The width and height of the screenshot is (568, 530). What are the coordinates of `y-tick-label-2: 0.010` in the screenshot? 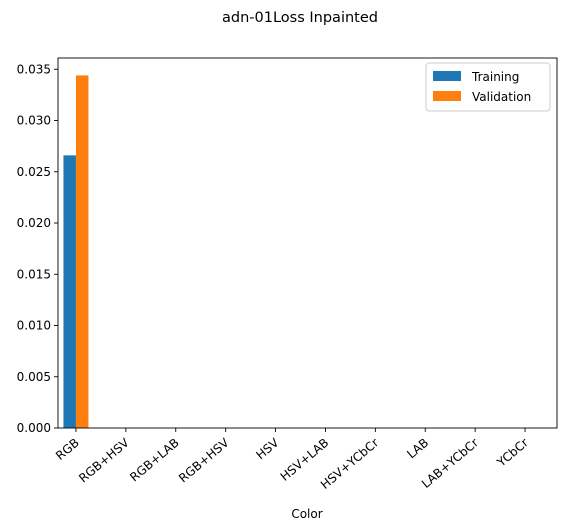 It's located at (34, 326).